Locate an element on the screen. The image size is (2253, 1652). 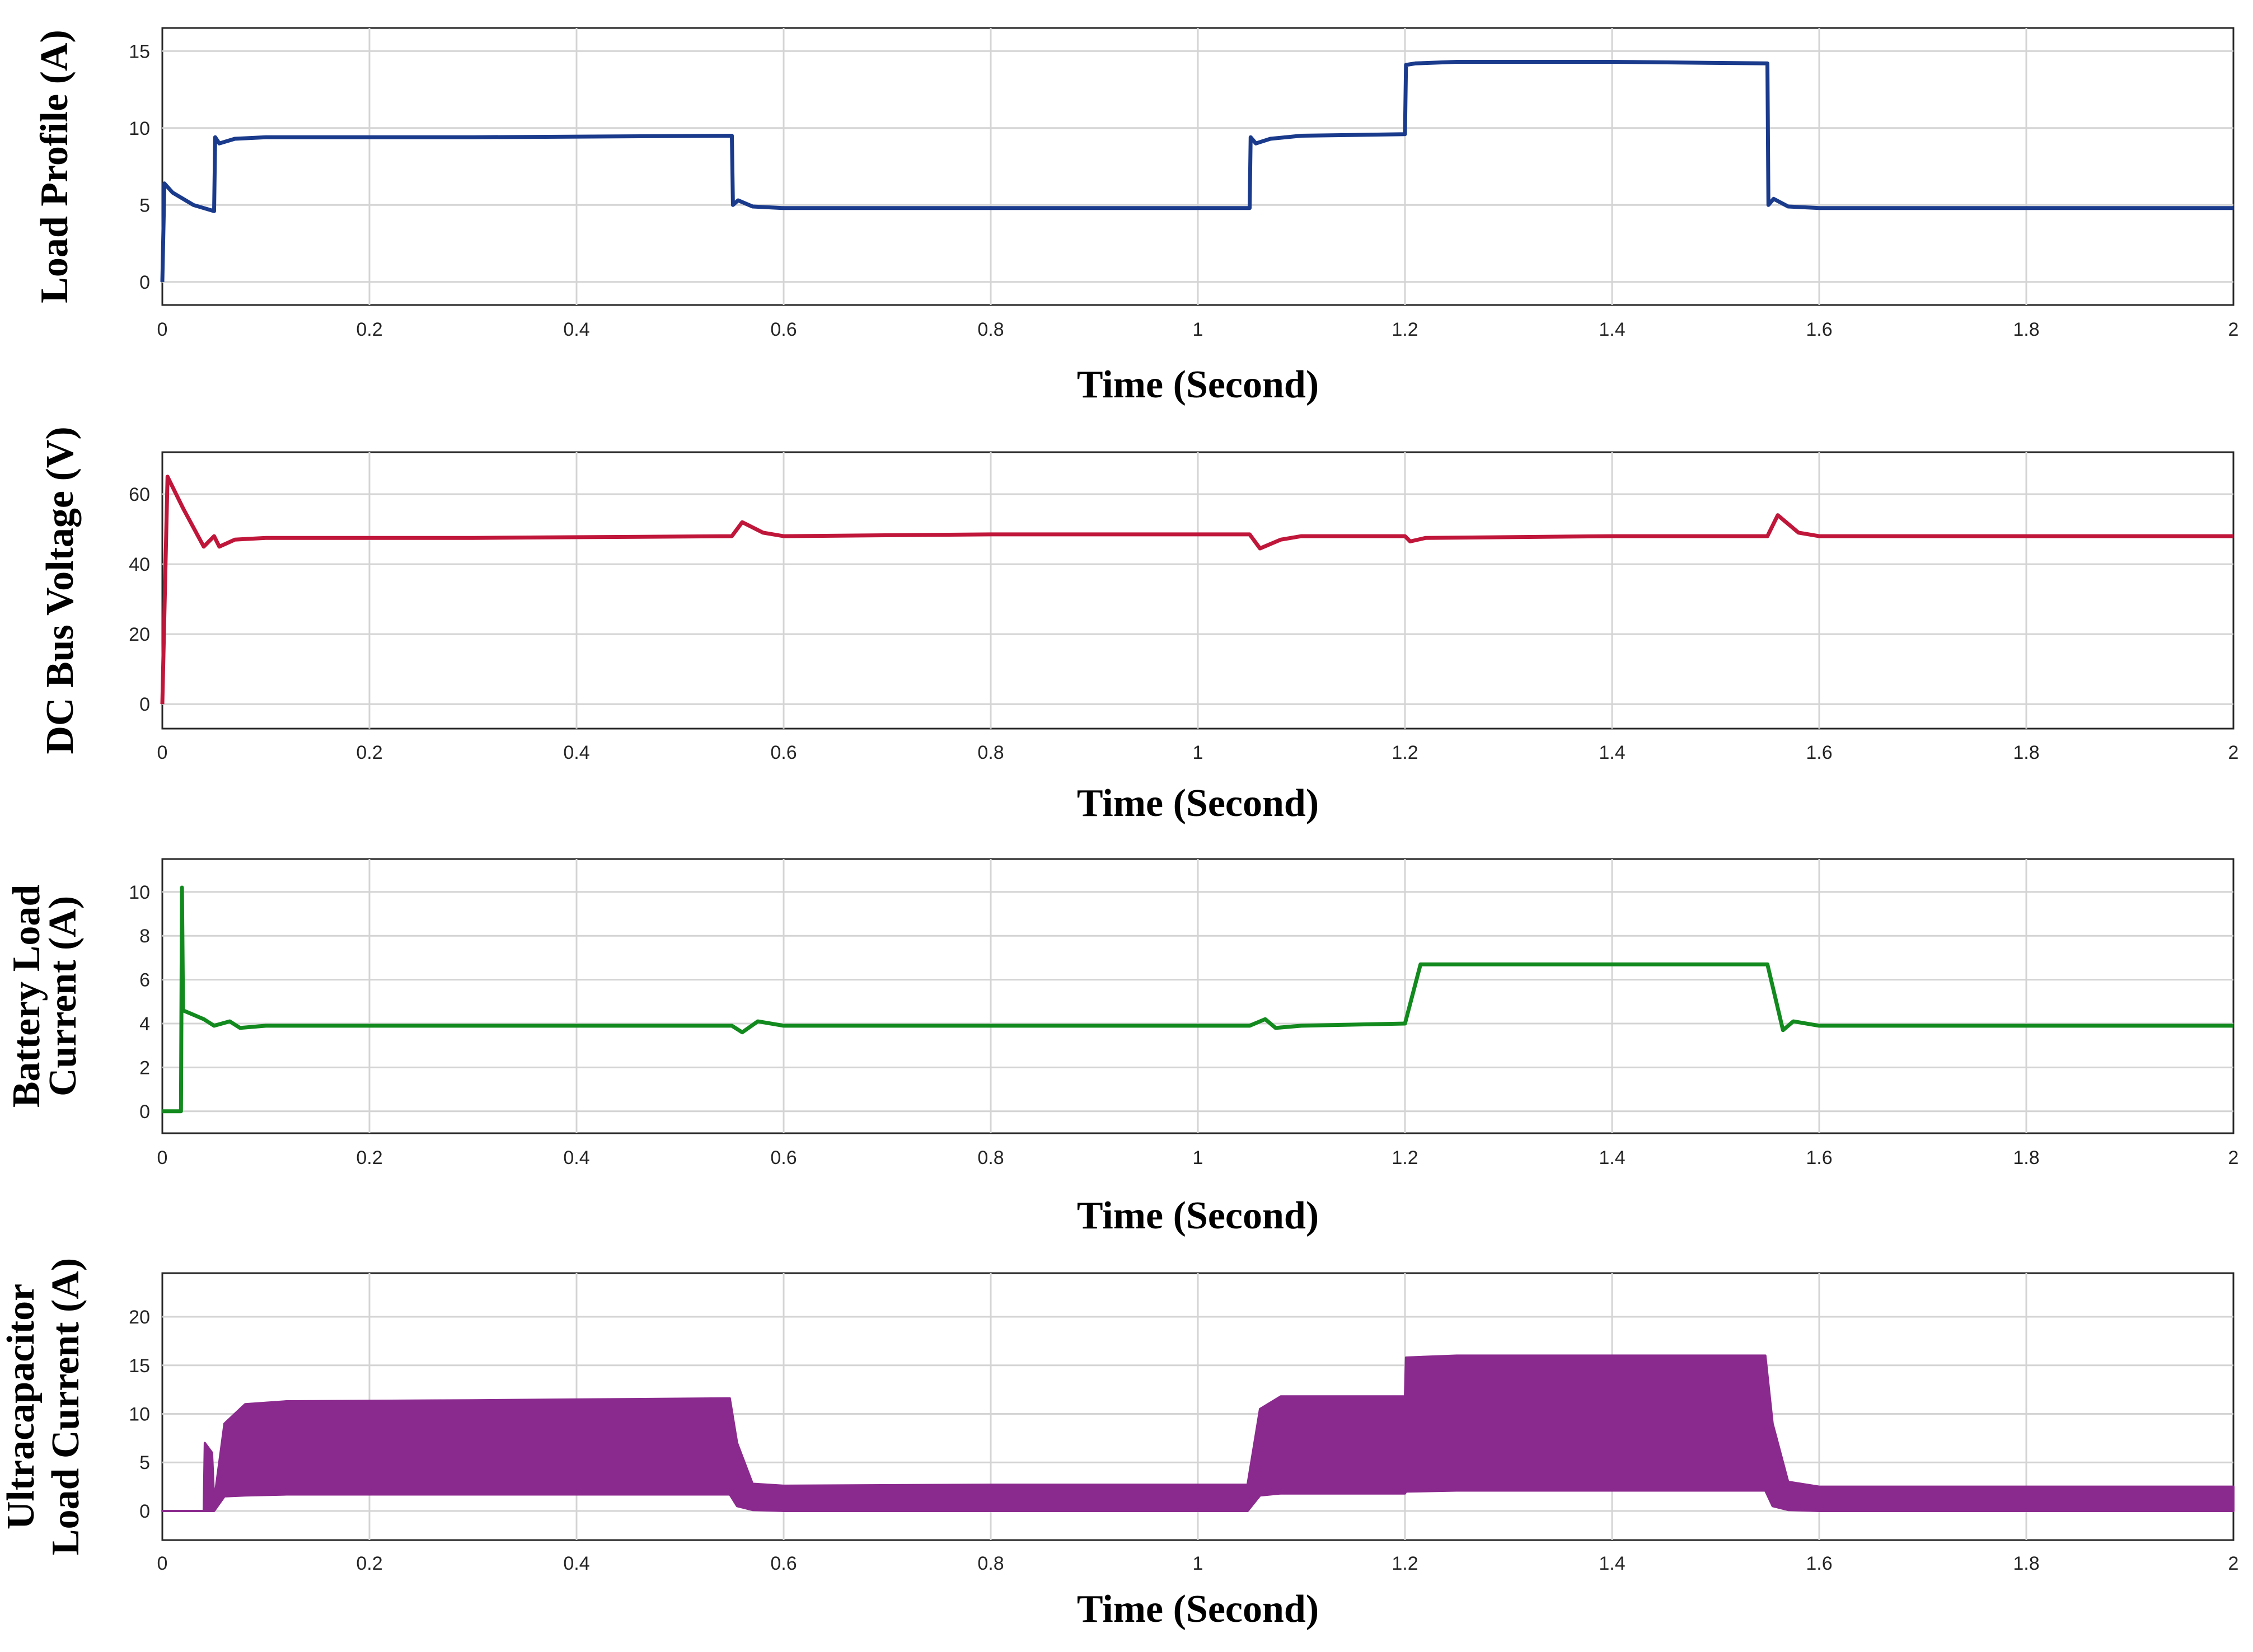
y-tick-label: 8 is located at coordinates (144, 936).